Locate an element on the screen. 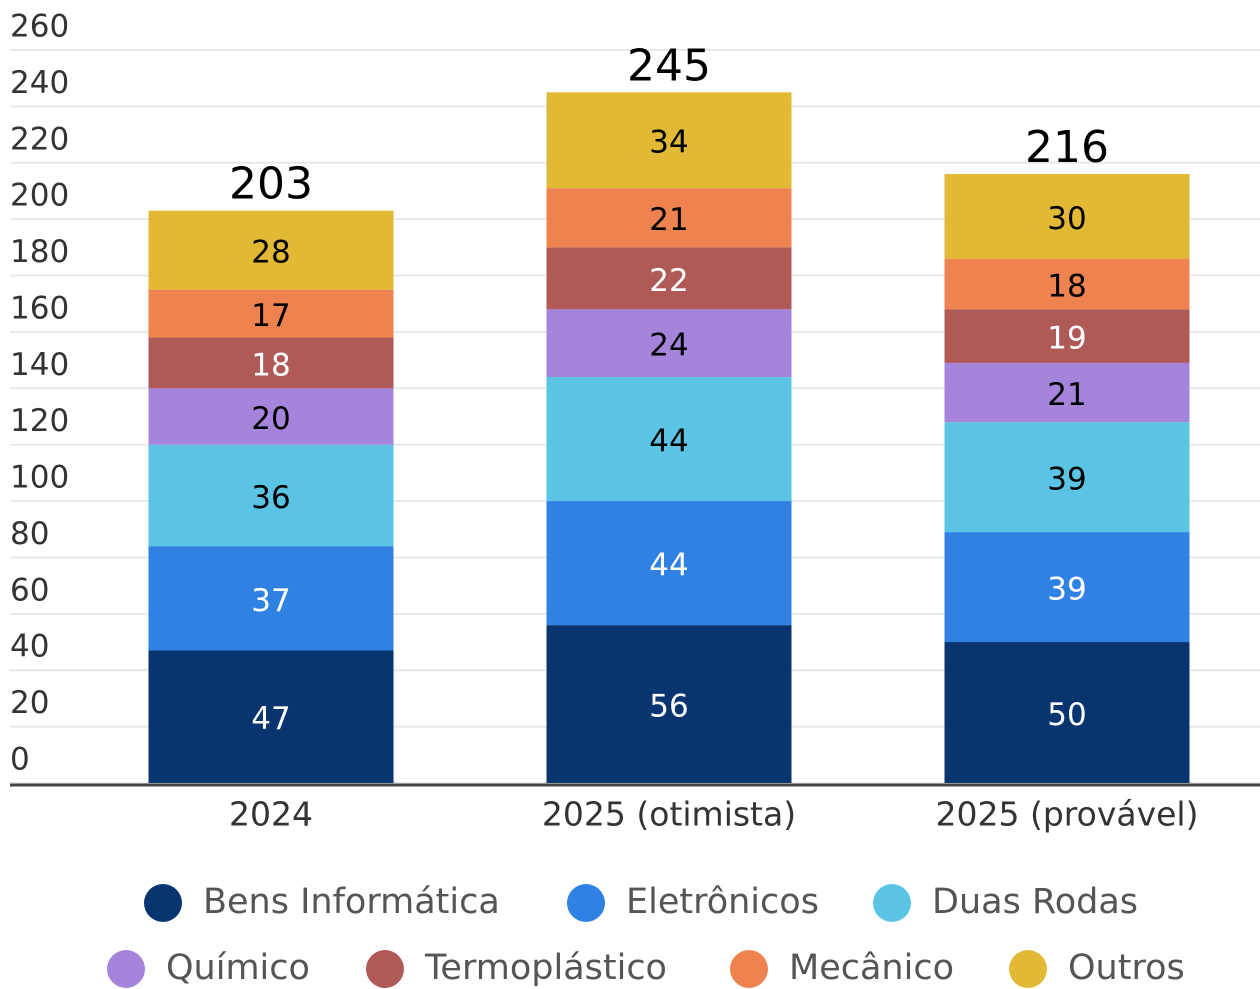 The height and width of the screenshot is (989, 1260). value-label: 28 is located at coordinates (270, 253).